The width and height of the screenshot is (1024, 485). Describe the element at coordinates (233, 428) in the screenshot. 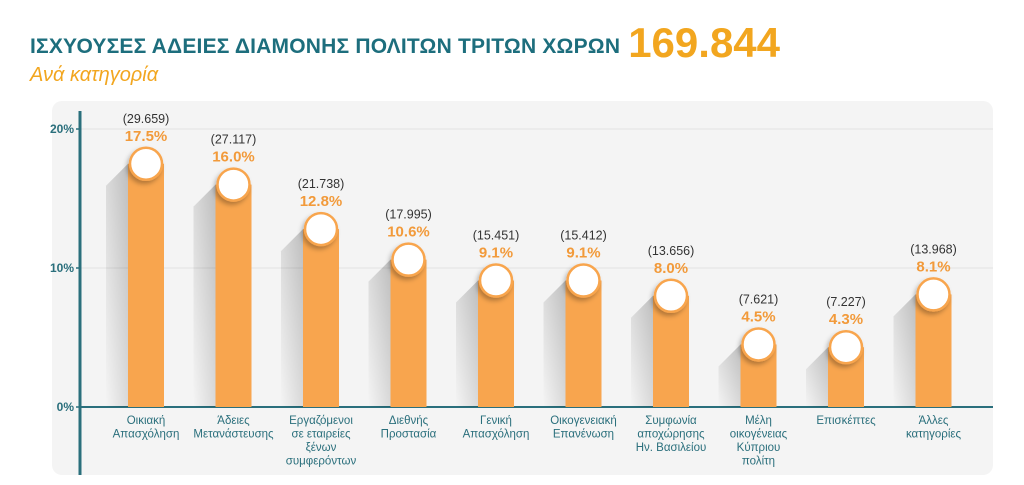

I see `category-label: Άδειες Μετανάστευσης` at that location.